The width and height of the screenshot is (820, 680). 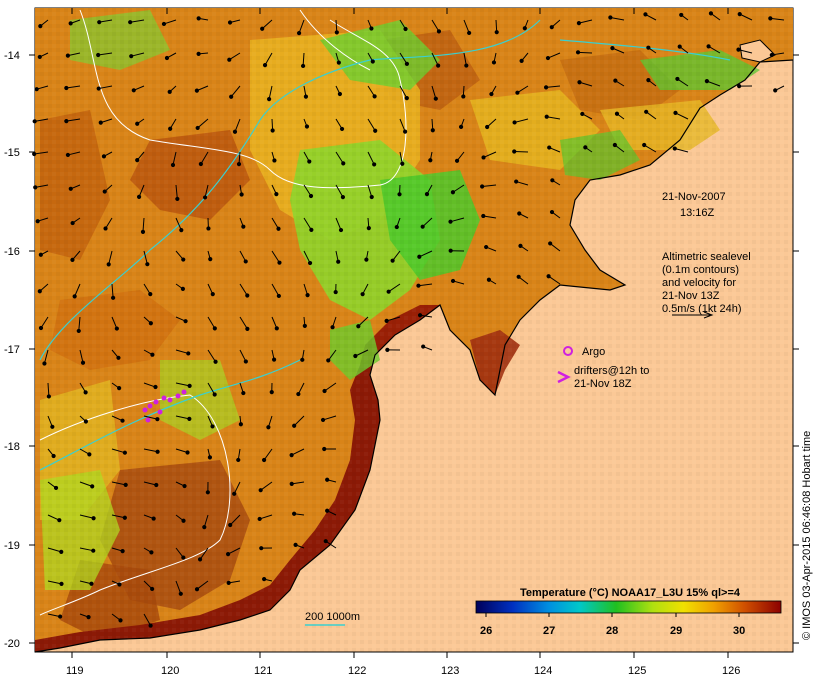 What do you see at coordinates (549, 631) in the screenshot?
I see `colorbar-tick-label: 27` at bounding box center [549, 631].